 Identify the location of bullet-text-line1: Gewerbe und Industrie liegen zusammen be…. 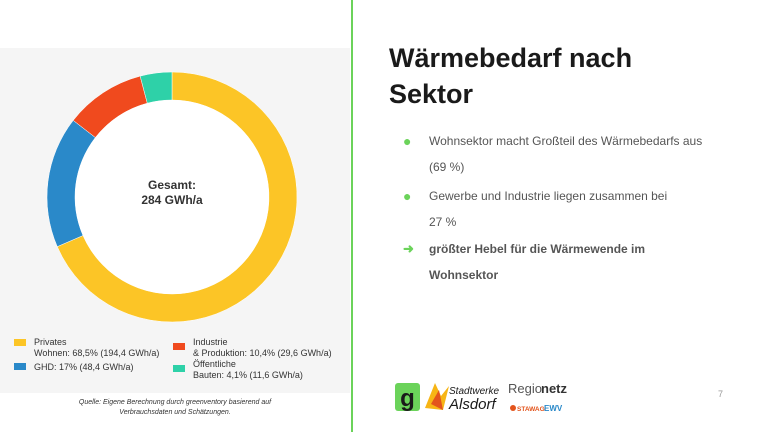
(548, 196).